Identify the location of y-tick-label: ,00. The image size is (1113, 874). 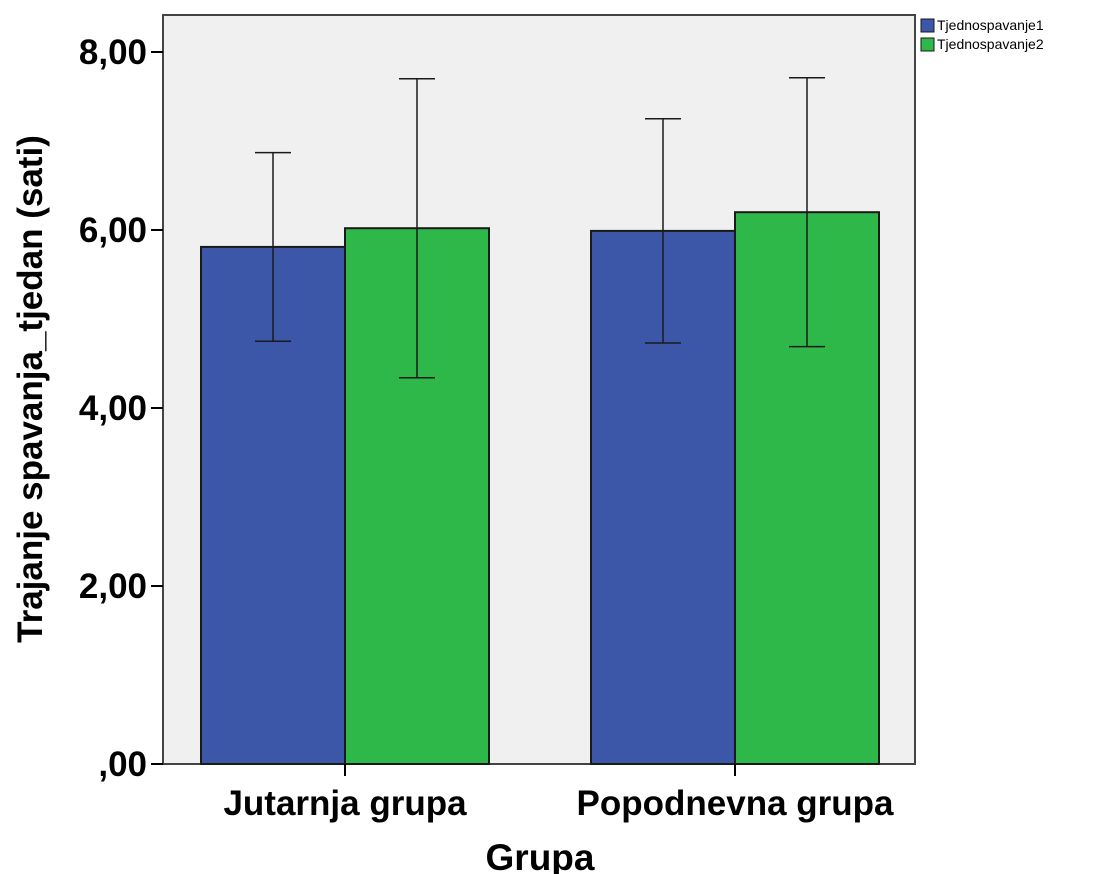
(122, 764).